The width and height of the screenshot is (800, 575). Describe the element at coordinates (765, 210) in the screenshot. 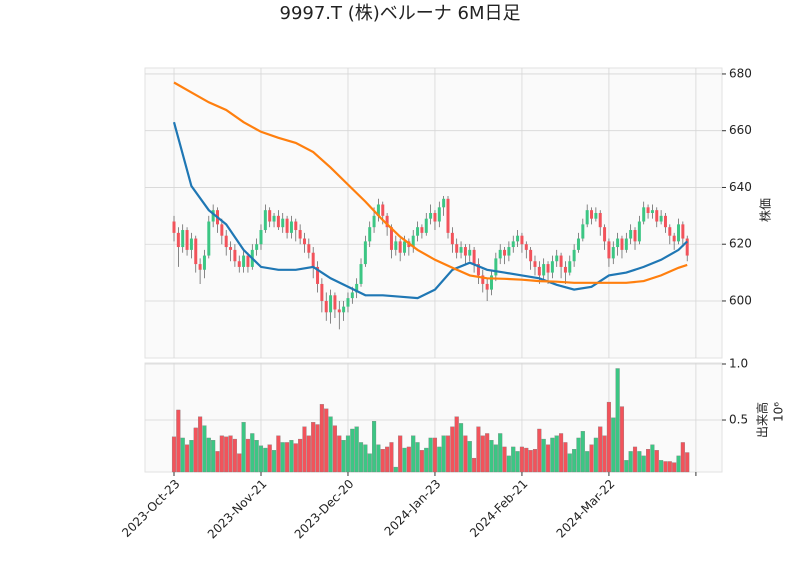

I see `y-axis-label: 株価` at that location.